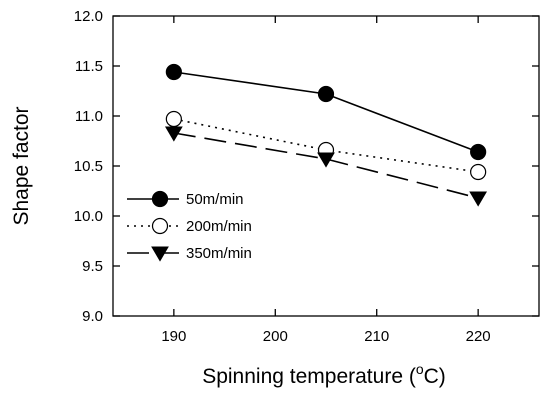  I want to click on x-axis-title-sup: o, so click(420, 369).